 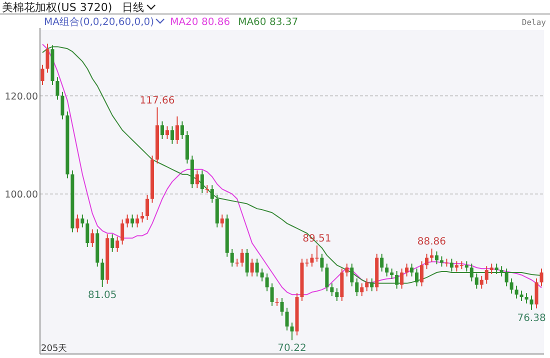 What do you see at coordinates (99, 22) in the screenshot?
I see `text: MA组合(0,0,20,60,0,0)` at bounding box center [99, 22].